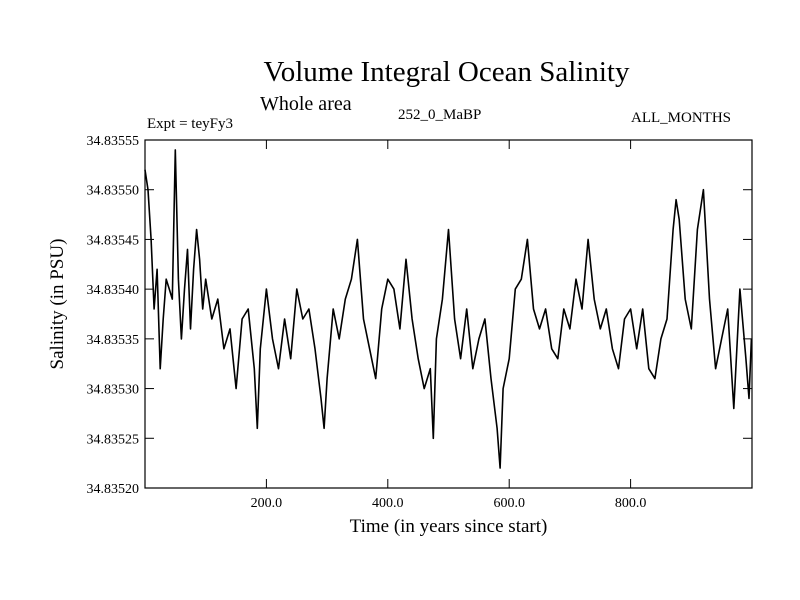  Describe the element at coordinates (446, 72) in the screenshot. I see `chart-title: Volume Integral Ocean Salinity` at that location.